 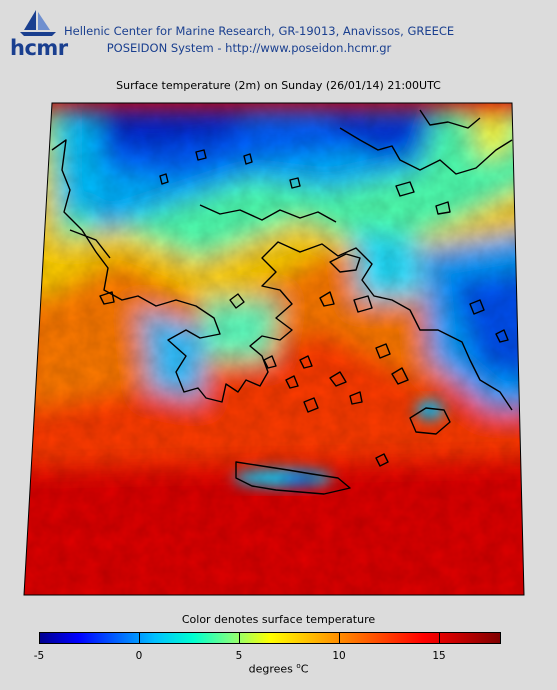 I want to click on hcmr-logo: hcmr, so click(x=39, y=37).